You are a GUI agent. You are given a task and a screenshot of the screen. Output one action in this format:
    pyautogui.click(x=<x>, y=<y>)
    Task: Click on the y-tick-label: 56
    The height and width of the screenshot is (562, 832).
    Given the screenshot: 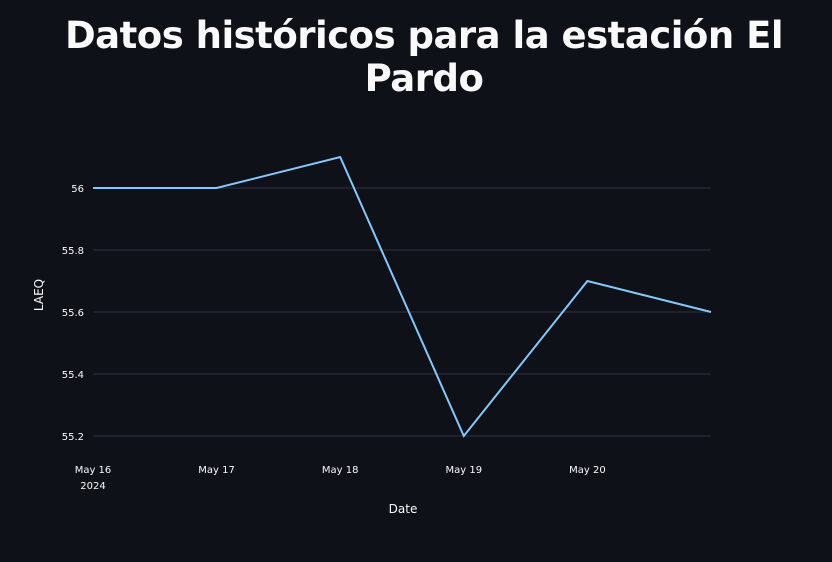 What is the action you would take?
    pyautogui.click(x=77, y=189)
    